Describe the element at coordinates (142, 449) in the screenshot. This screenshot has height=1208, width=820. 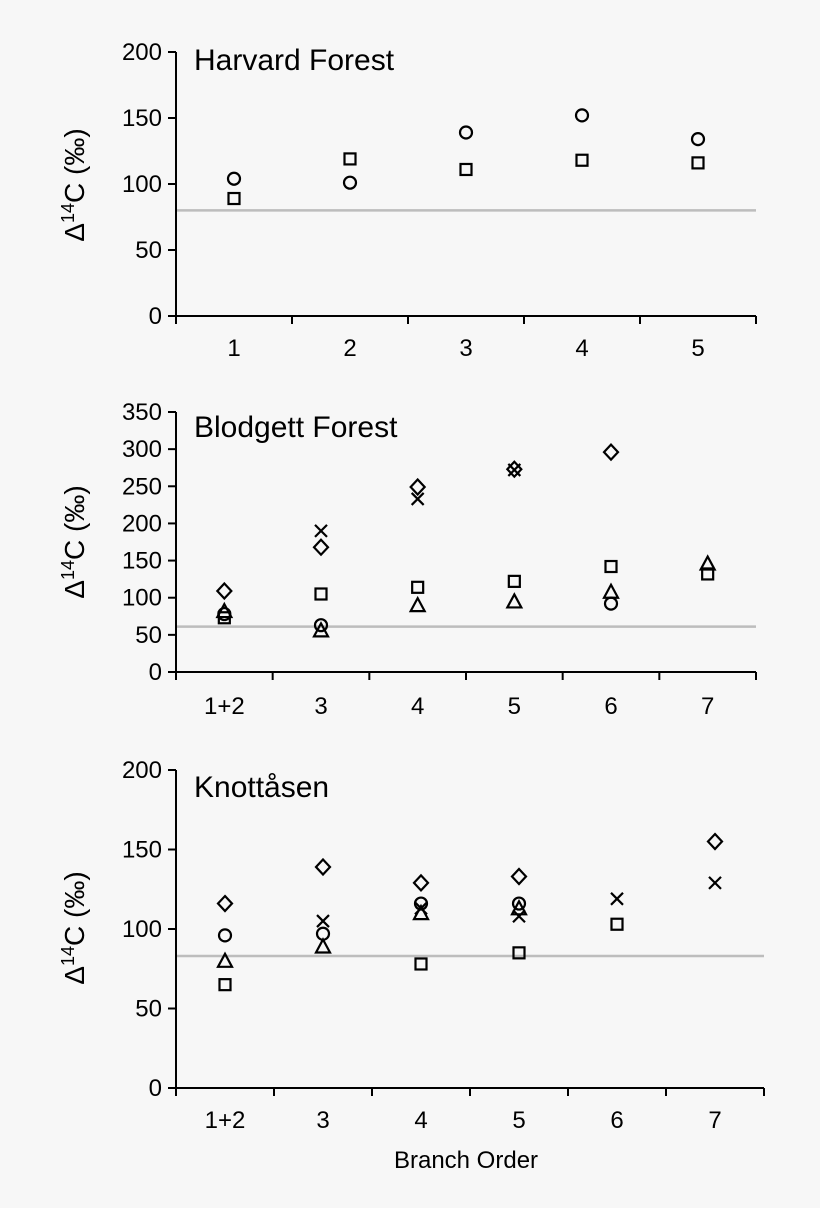
I see `y-tick-label: 300` at that location.